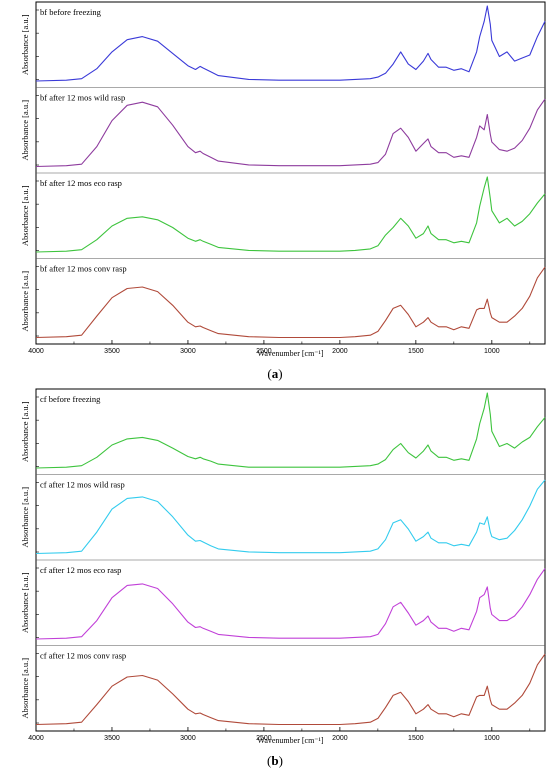 This screenshot has height=773, width=550. What do you see at coordinates (71, 12) in the screenshot?
I see `series-label: bf before freezing` at bounding box center [71, 12].